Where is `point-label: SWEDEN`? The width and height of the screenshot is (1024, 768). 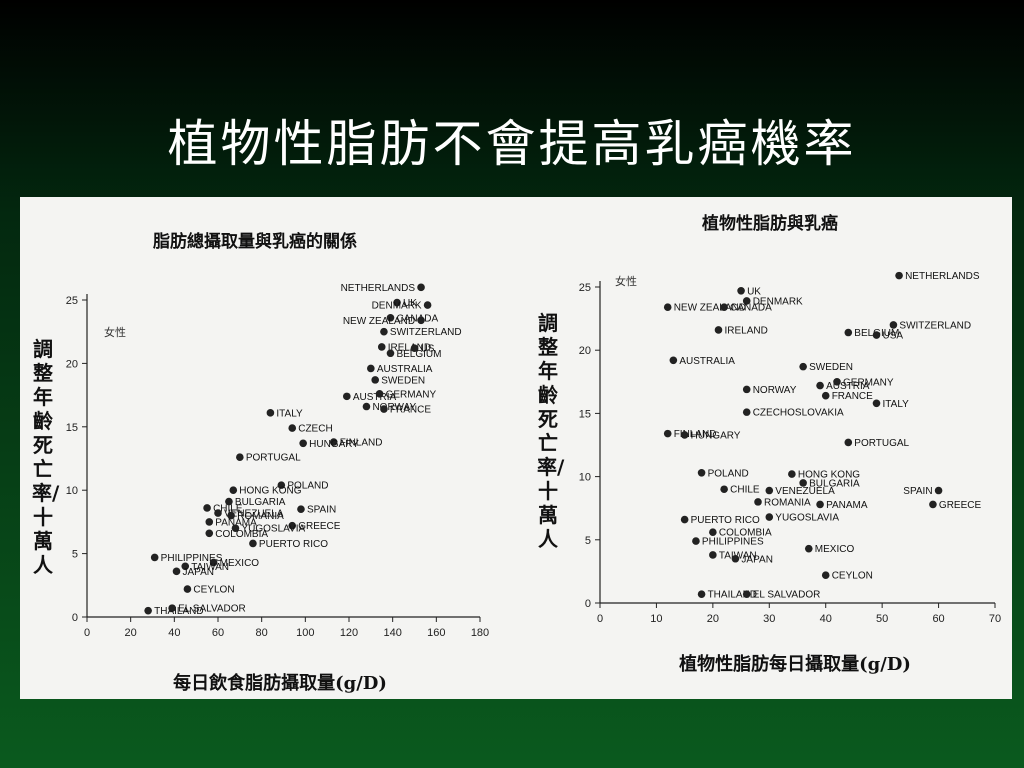 point-label: SWEDEN is located at coordinates (831, 367).